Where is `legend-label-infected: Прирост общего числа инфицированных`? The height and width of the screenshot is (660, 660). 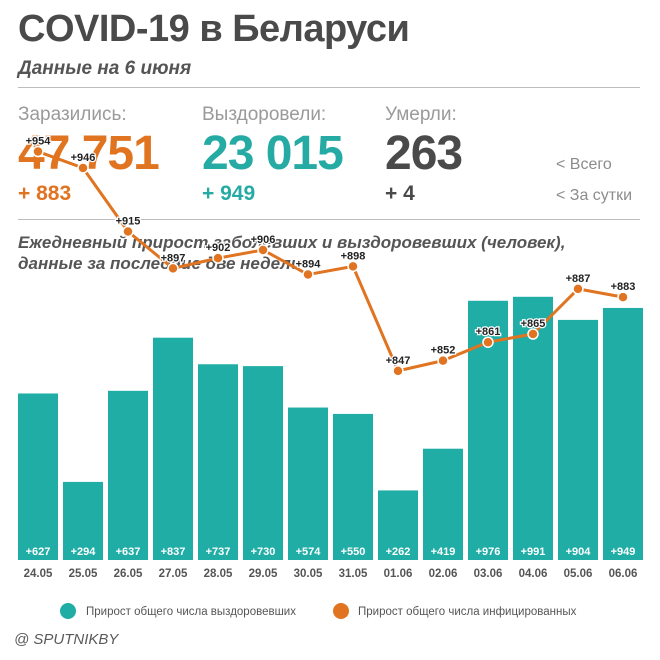 legend-label-infected: Прирост общего числа инфицированных is located at coordinates (467, 612).